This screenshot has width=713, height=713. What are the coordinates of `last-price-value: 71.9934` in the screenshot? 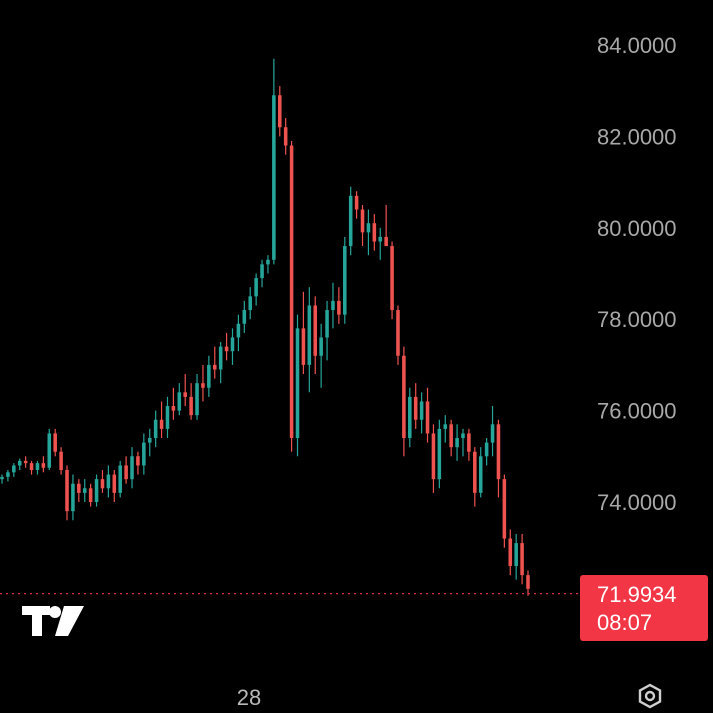 It's located at (637, 594).